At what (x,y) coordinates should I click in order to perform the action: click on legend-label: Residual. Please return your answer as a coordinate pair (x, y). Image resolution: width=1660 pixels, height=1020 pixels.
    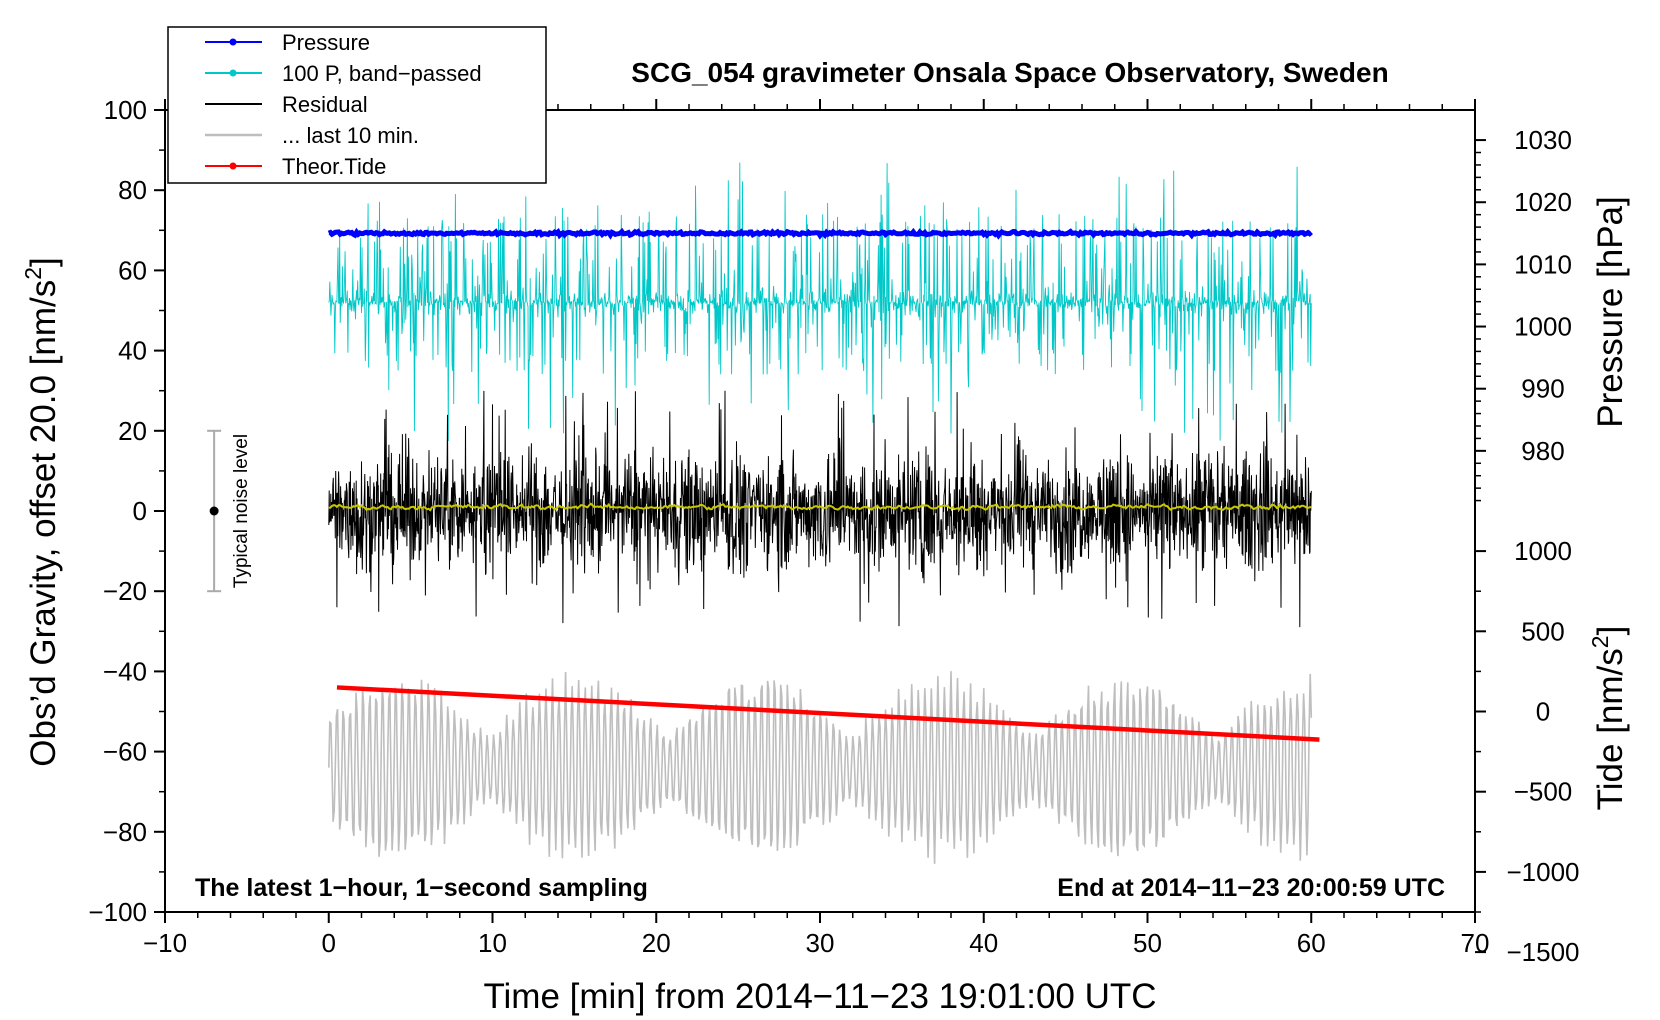
    Looking at the image, I should click on (325, 104).